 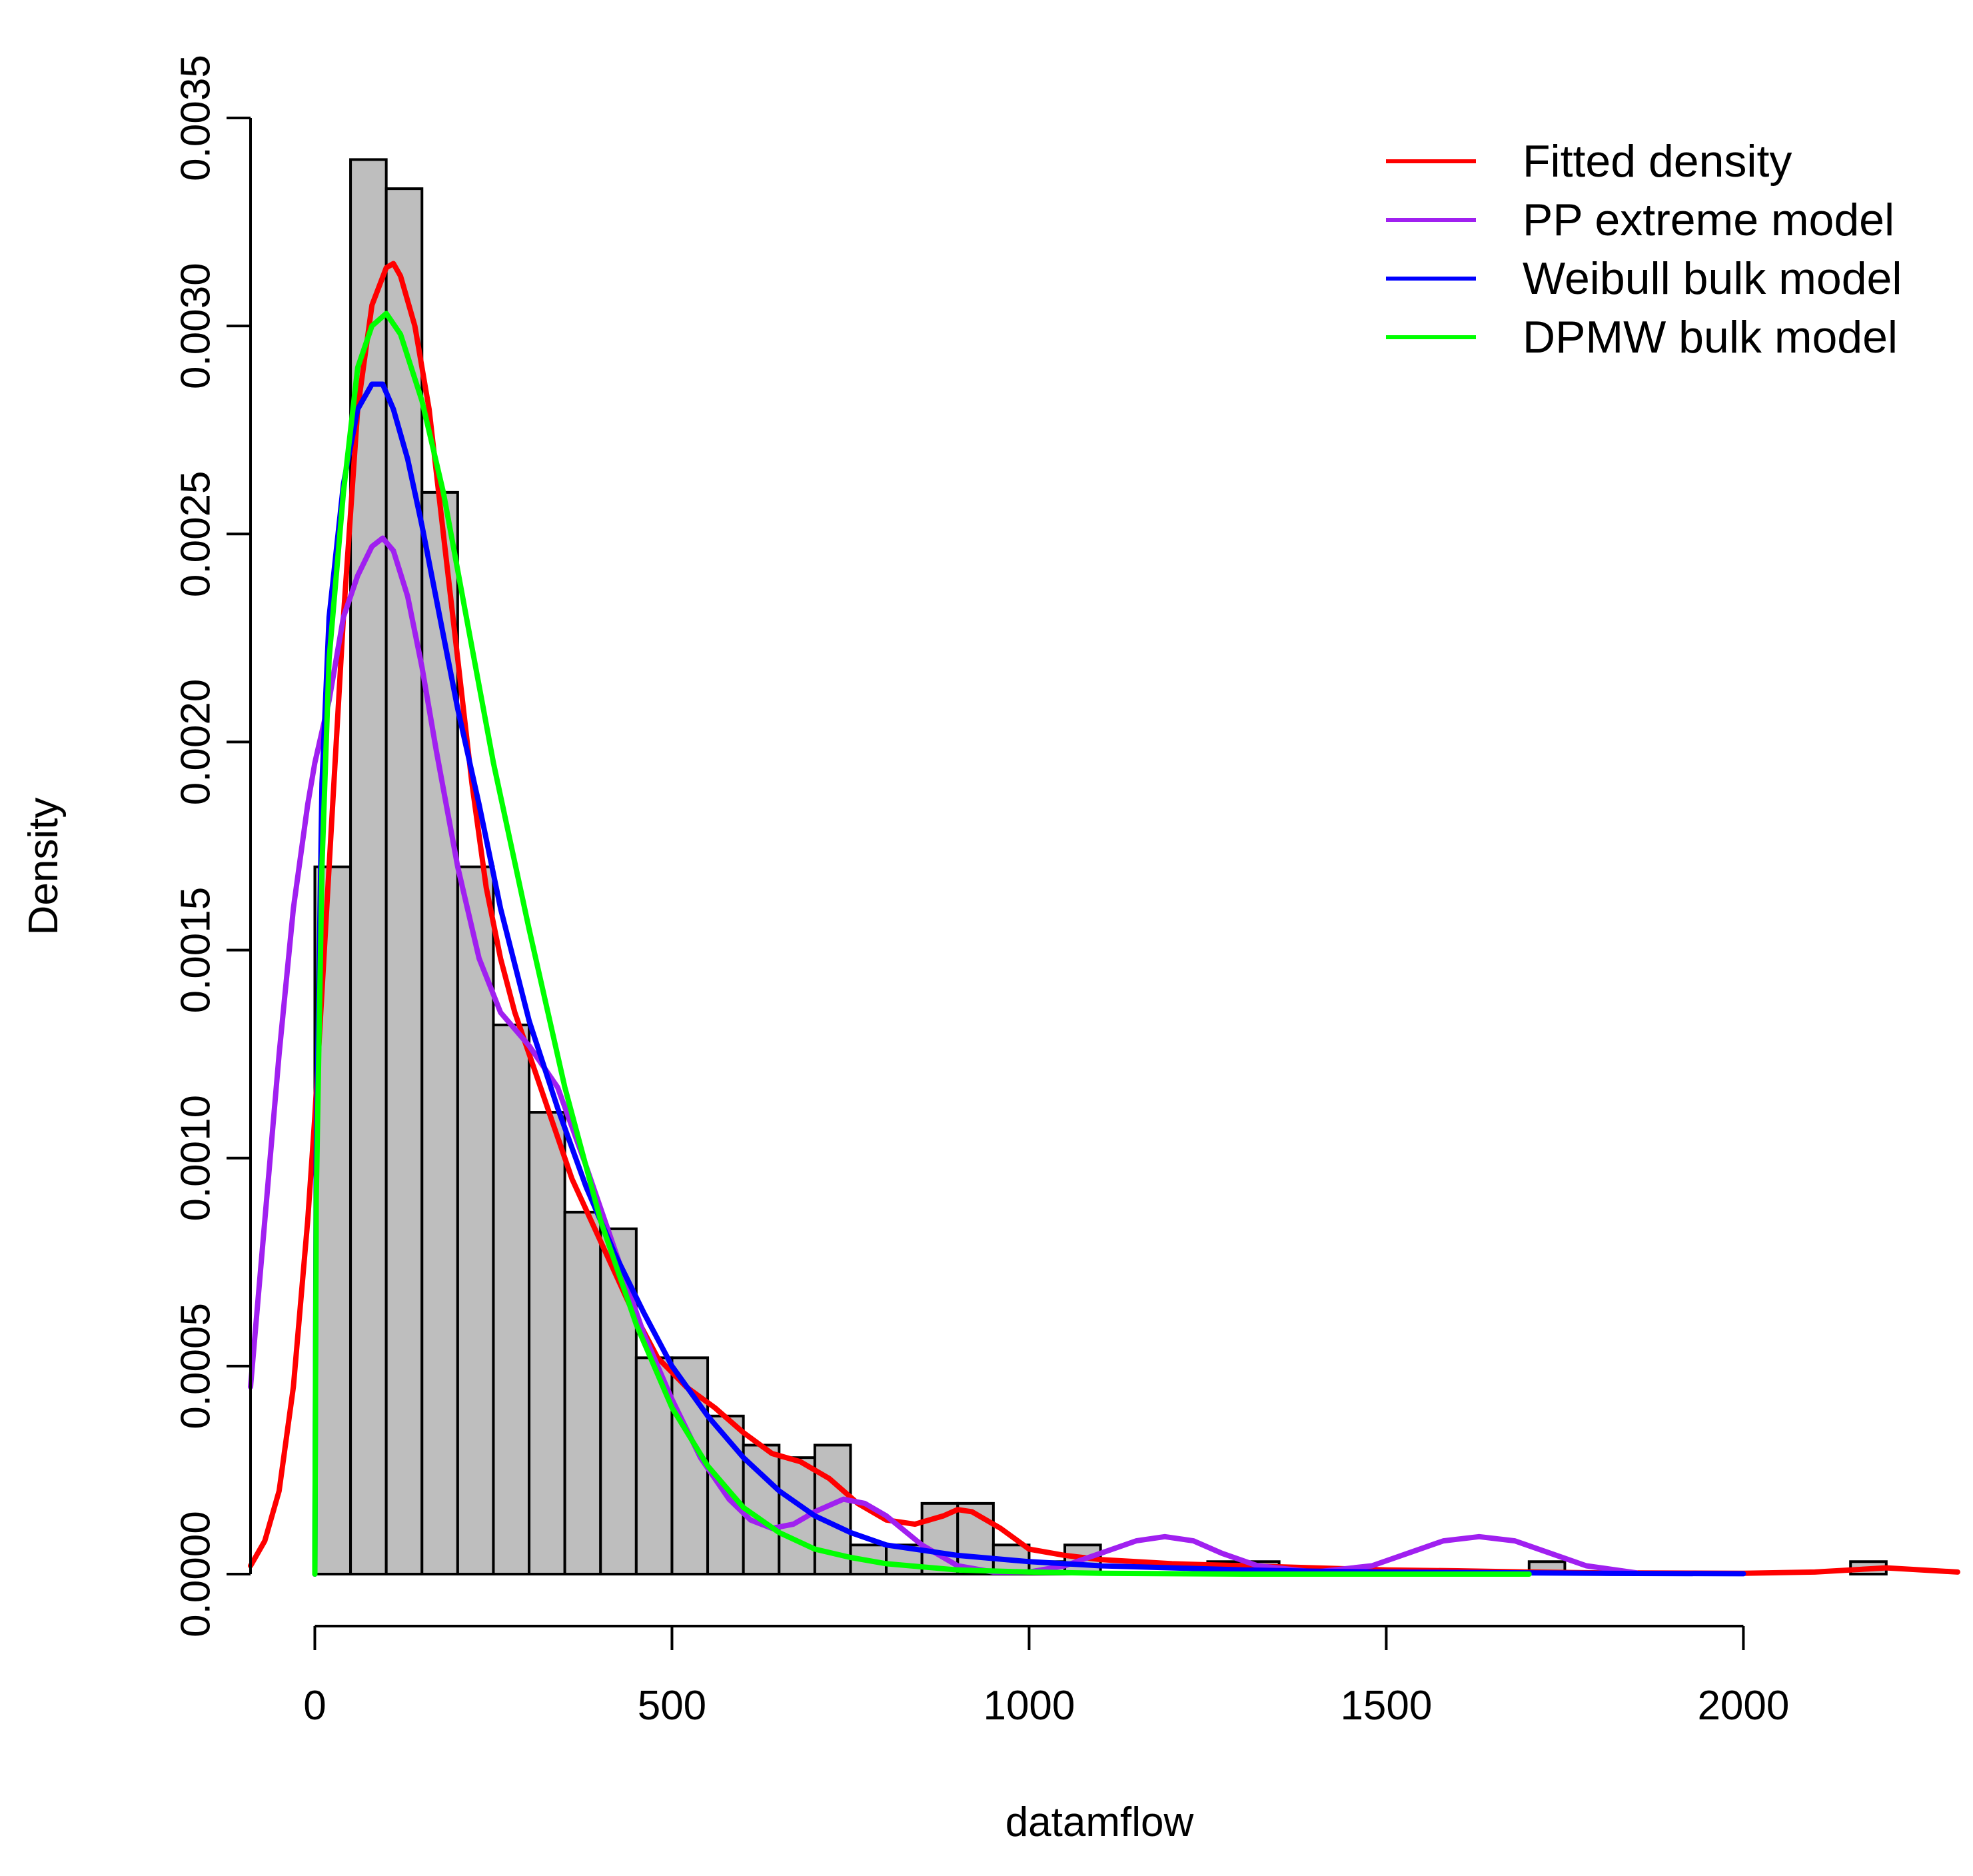 I want to click on legend-label-pp-extreme-model: PP extreme model, so click(x=1708, y=220).